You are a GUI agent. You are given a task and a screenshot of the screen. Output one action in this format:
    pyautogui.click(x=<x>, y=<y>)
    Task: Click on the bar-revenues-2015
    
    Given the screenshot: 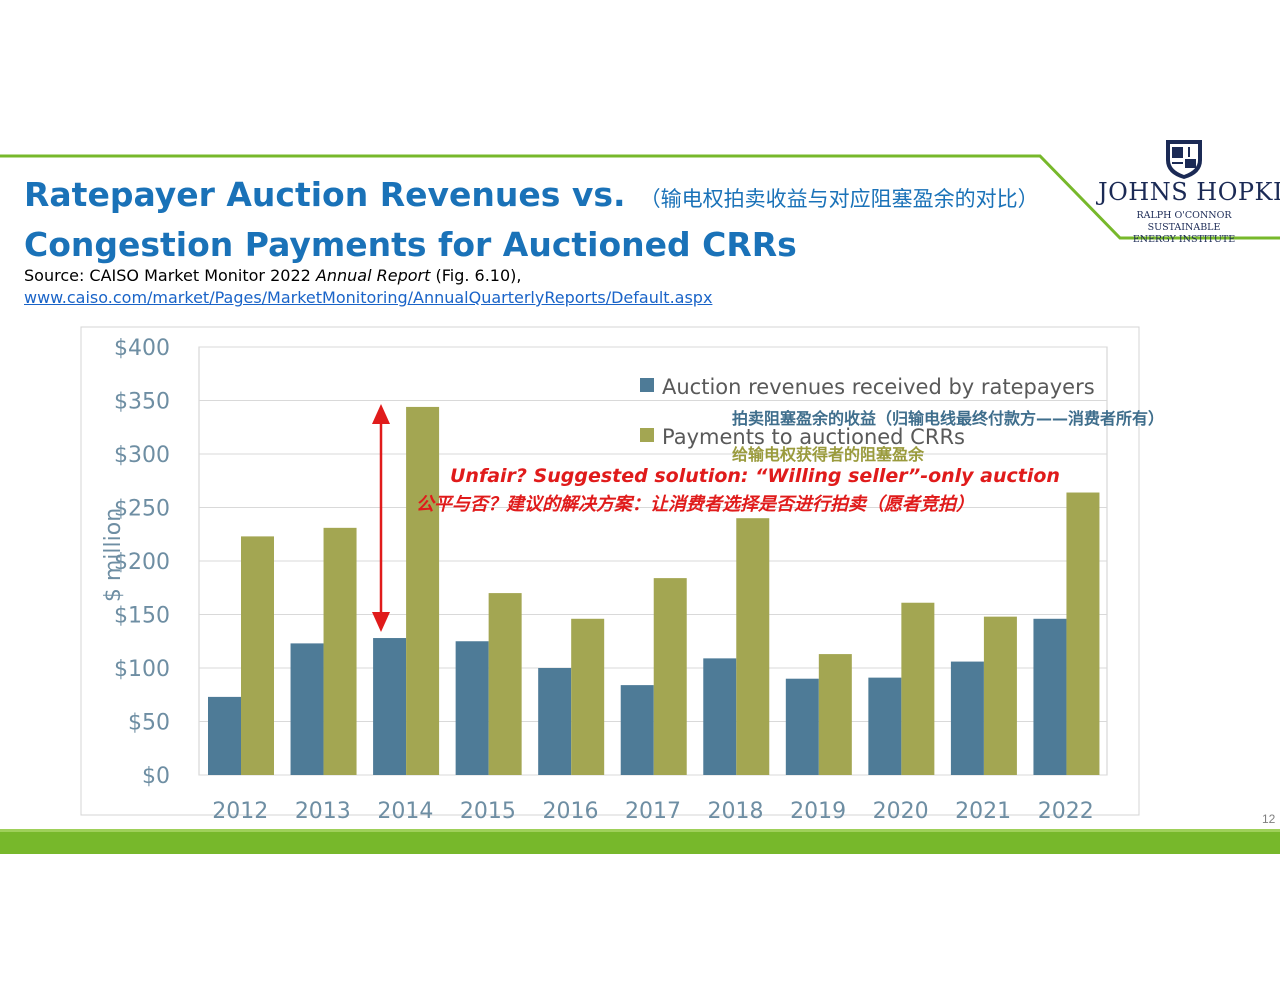 What is the action you would take?
    pyautogui.click(x=472, y=708)
    